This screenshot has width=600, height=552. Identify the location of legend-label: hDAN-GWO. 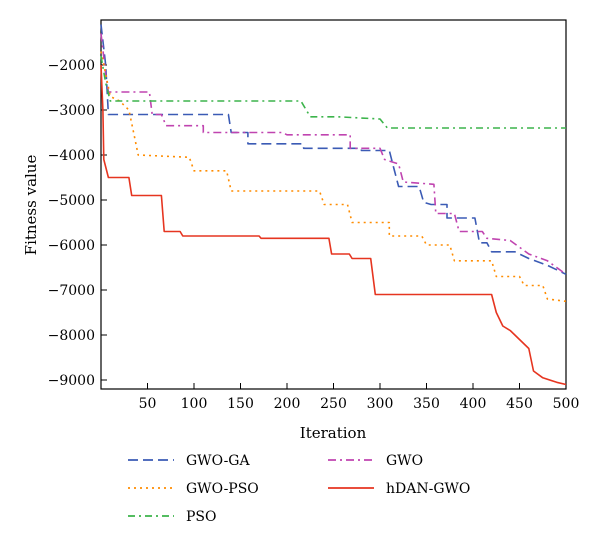
(428, 489).